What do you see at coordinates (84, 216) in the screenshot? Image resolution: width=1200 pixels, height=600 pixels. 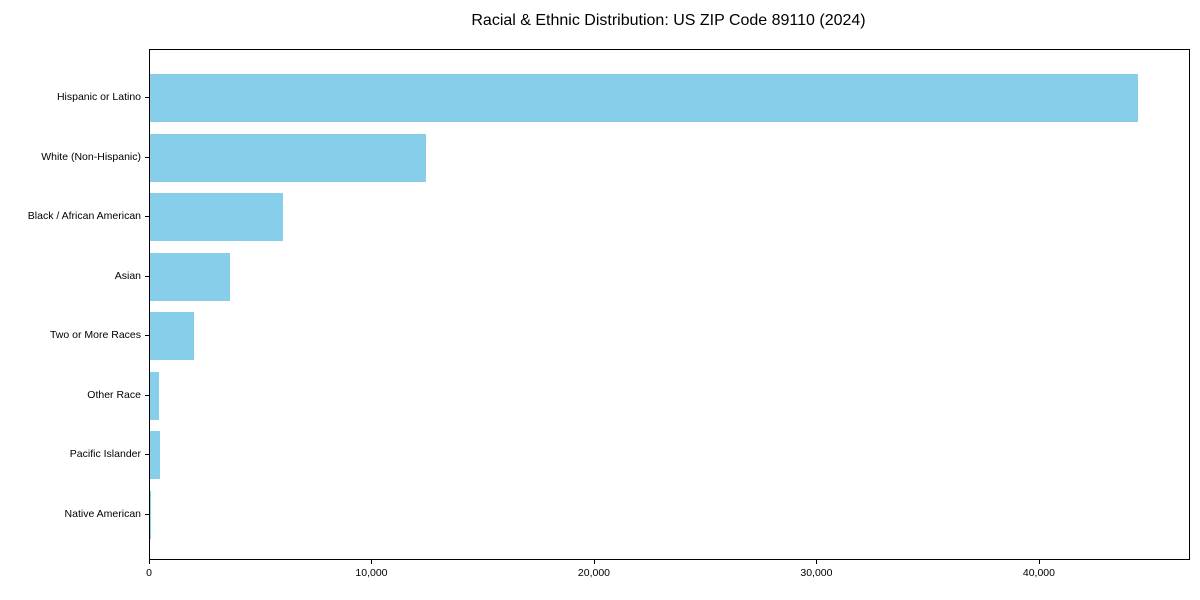 I see `y-label-black-african-american: Black / African American` at bounding box center [84, 216].